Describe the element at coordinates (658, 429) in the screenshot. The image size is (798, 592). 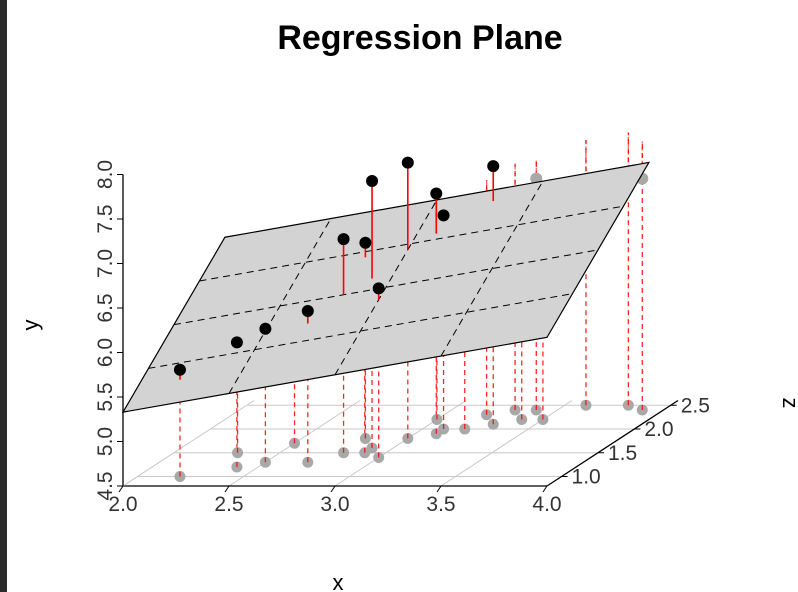
I see `z-tick-label: 2.0` at that location.